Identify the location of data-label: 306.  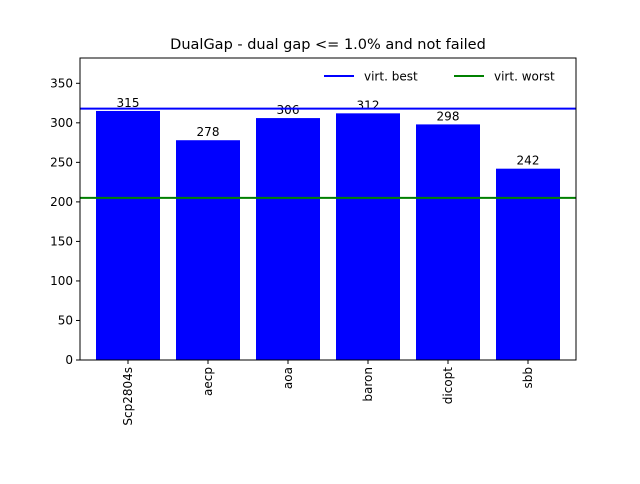
(288, 110).